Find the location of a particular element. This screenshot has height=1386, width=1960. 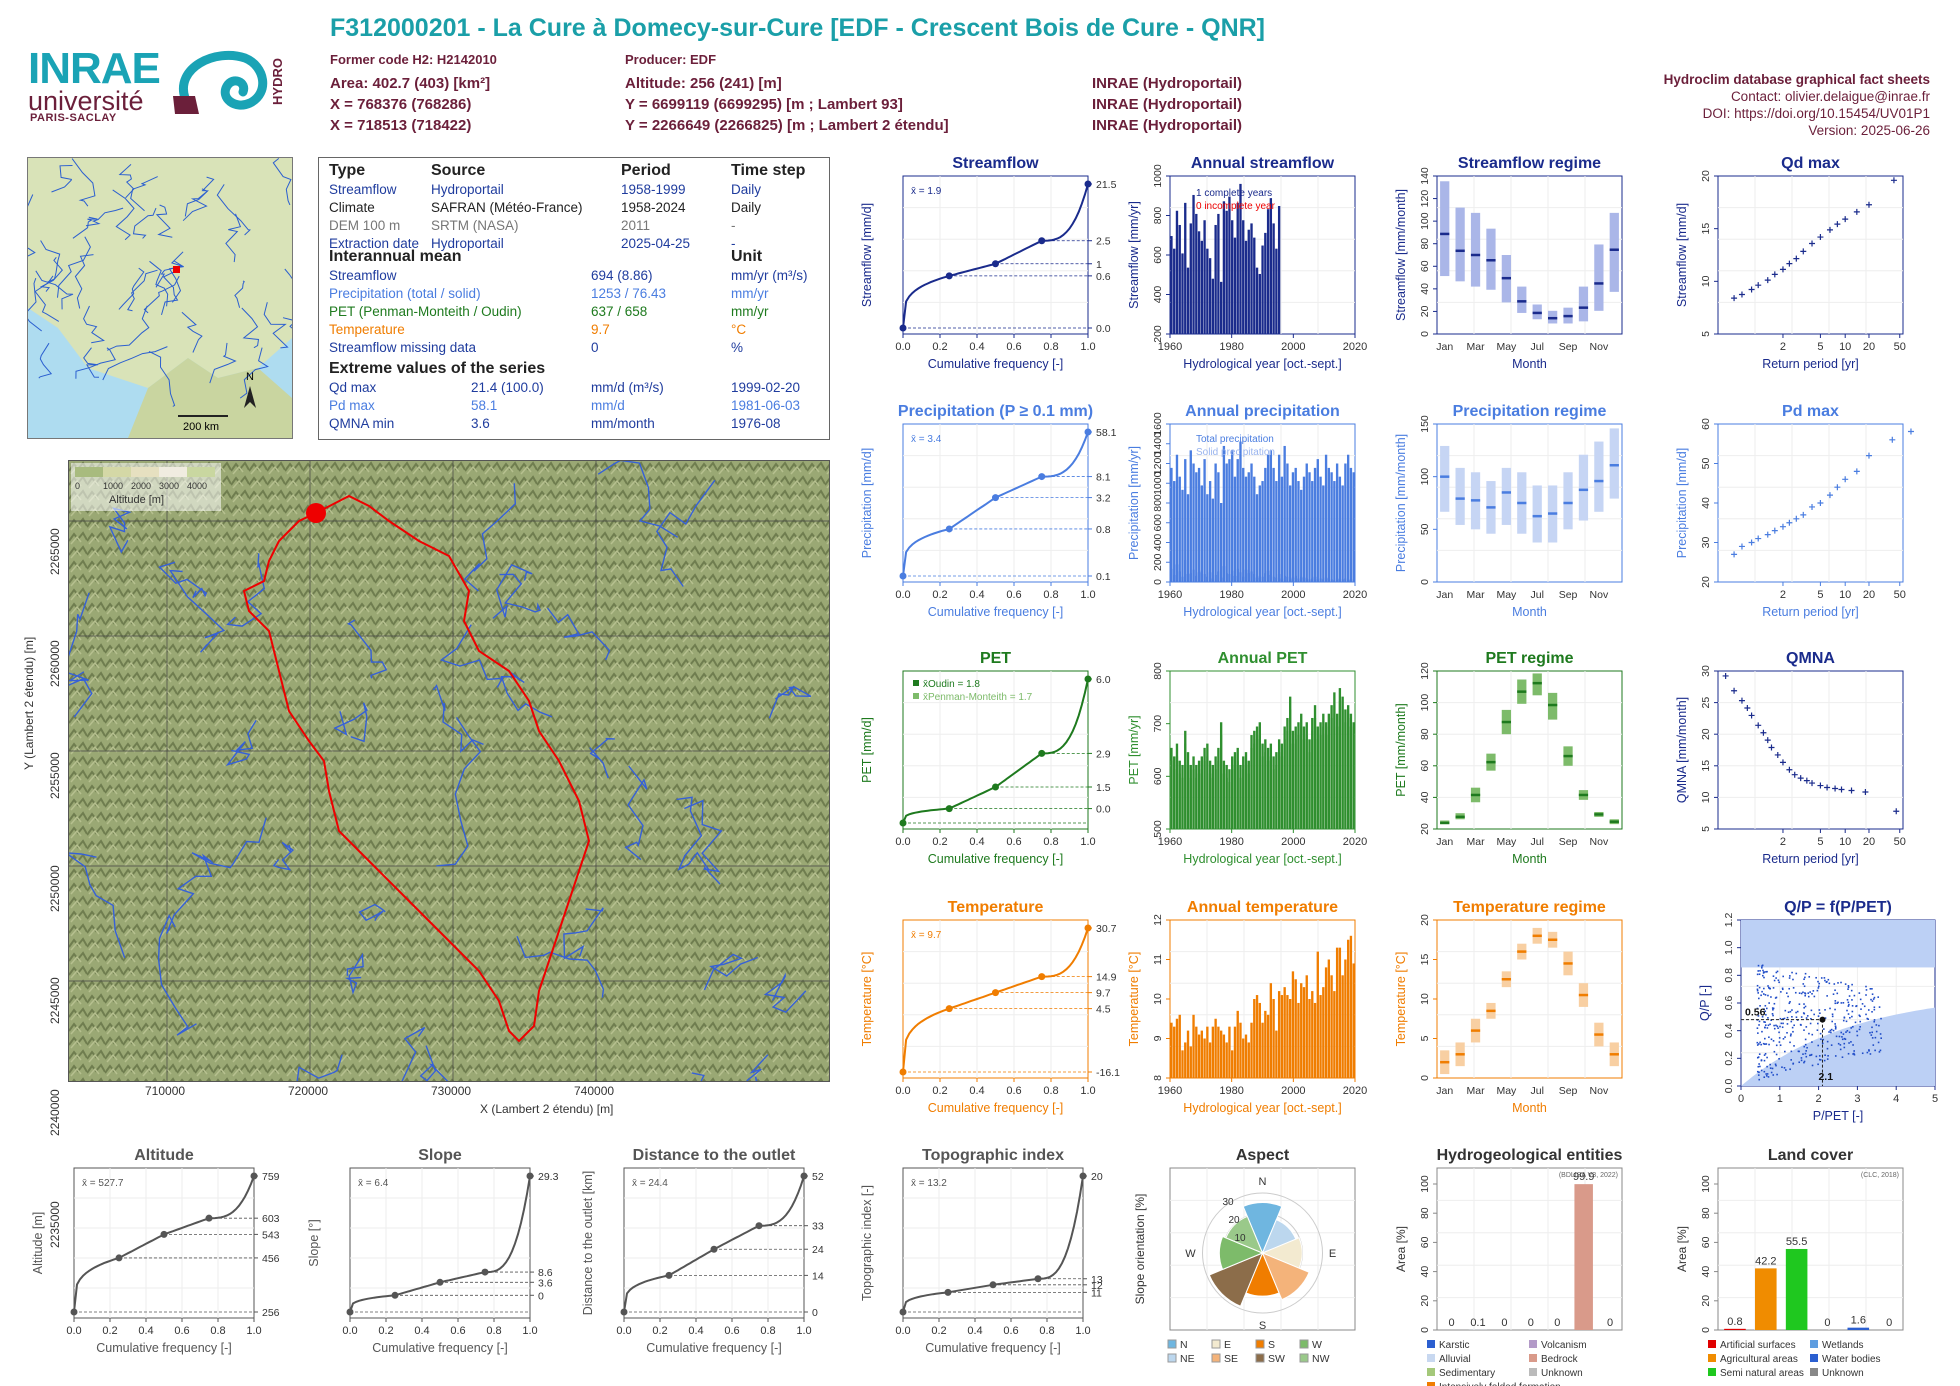

altitude-legend-tick: 0 is located at coordinates (77, 486).